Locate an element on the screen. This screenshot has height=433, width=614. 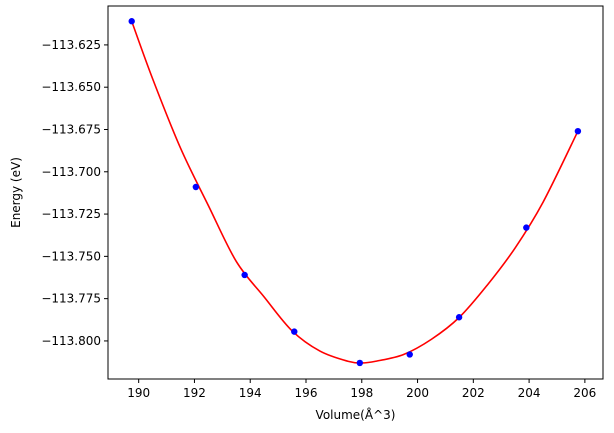
x-tick-label: 196 is located at coordinates (306, 393).